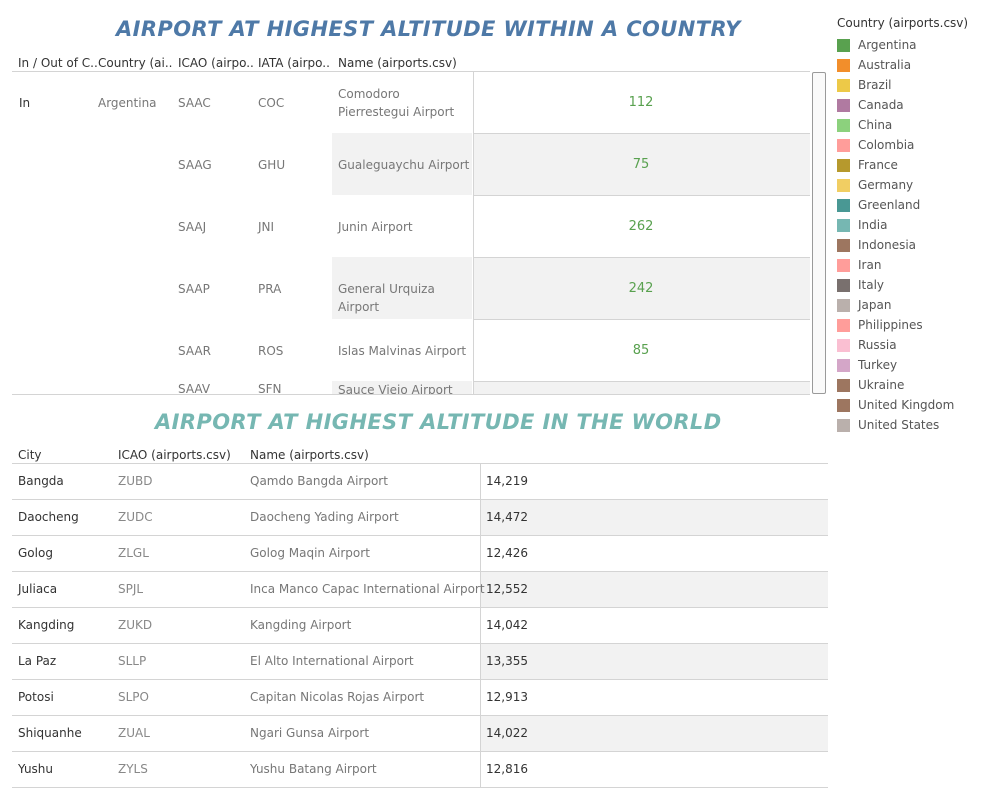 This screenshot has height=799, width=999. Describe the element at coordinates (420, 553) in the screenshot. I see `table-row: Golog ZLGL Golog Maqin Airport 12,426` at that location.